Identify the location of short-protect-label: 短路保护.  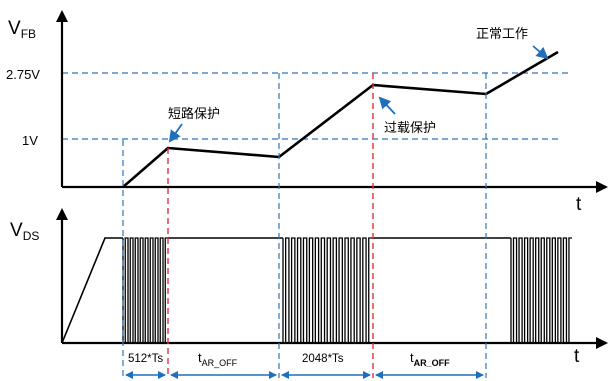
(194, 113).